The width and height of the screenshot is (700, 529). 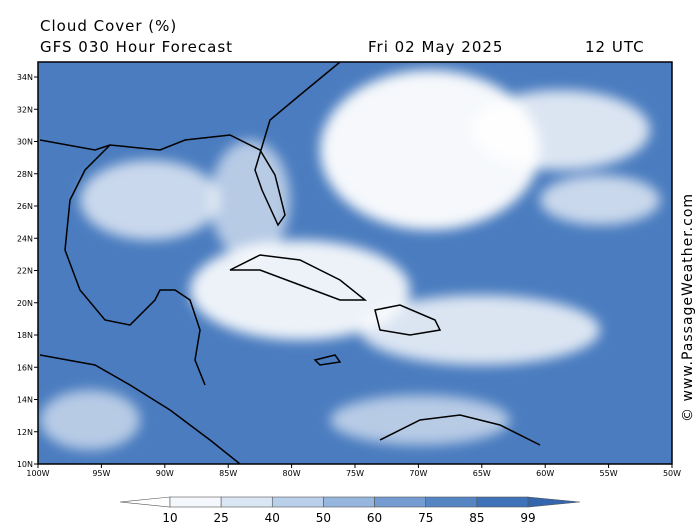 I want to click on lat-label: 12N, so click(x=25, y=432).